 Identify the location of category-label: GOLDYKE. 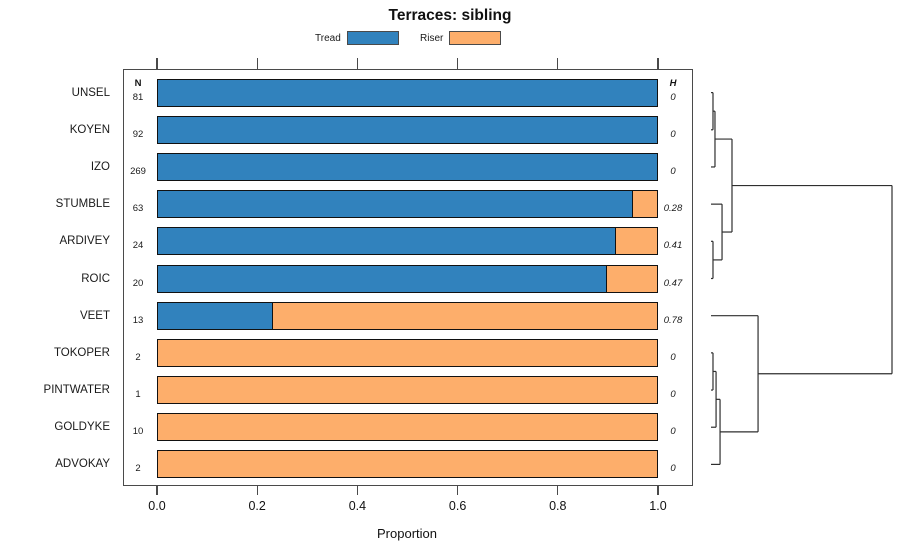
(82, 427).